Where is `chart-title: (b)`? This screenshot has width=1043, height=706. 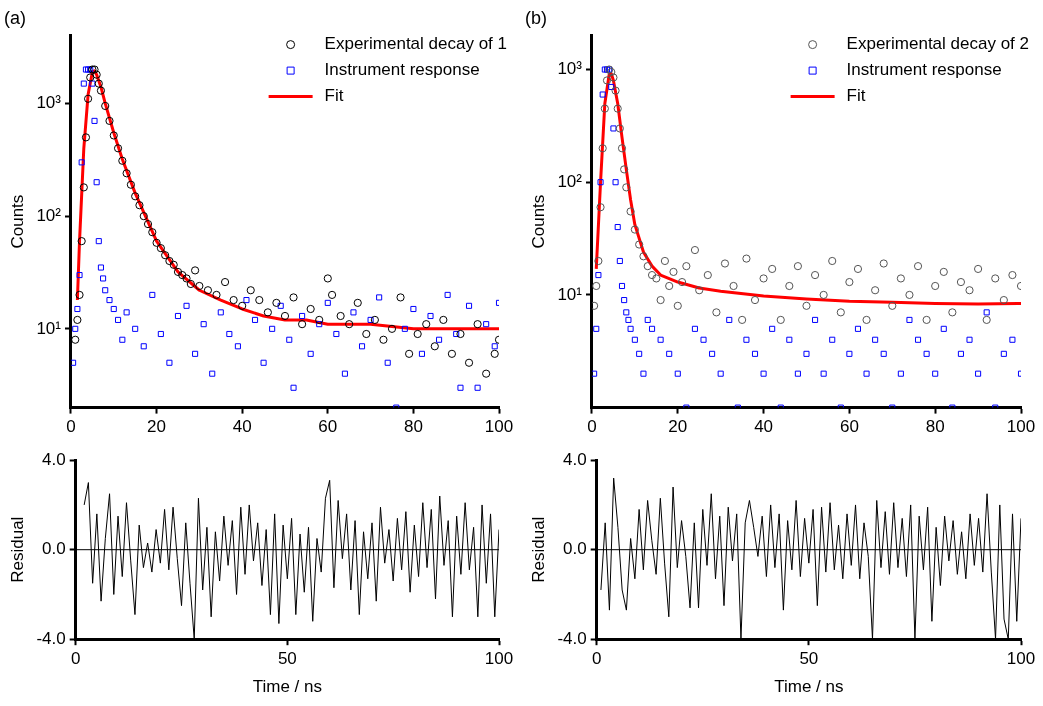
chart-title: (b) is located at coordinates (536, 17).